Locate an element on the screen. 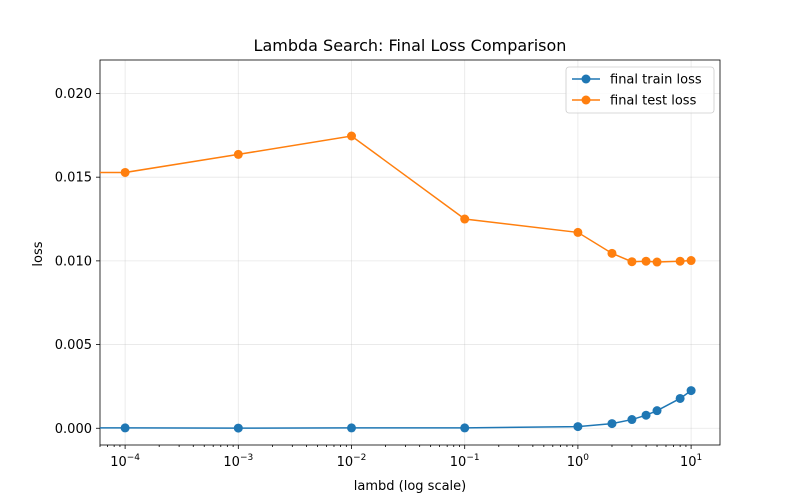  y-tick-label: 0.020 is located at coordinates (73, 94).